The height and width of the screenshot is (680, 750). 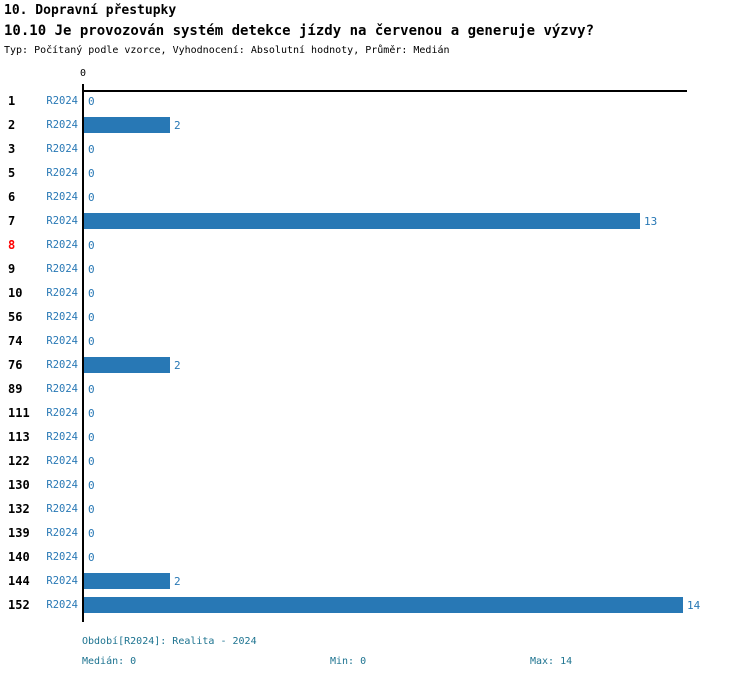 What do you see at coordinates (19, 461) in the screenshot?
I see `row-category-label: 122` at bounding box center [19, 461].